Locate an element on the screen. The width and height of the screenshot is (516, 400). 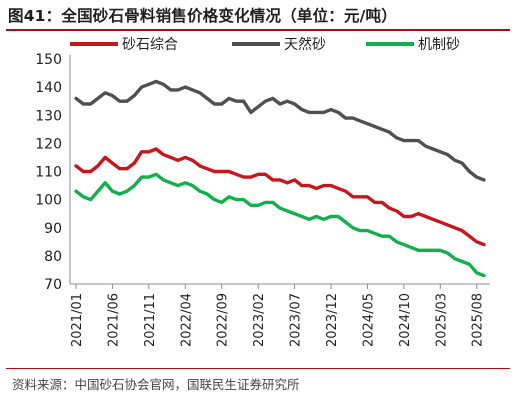
x-tick-label: 2024/10 is located at coordinates (405, 320).